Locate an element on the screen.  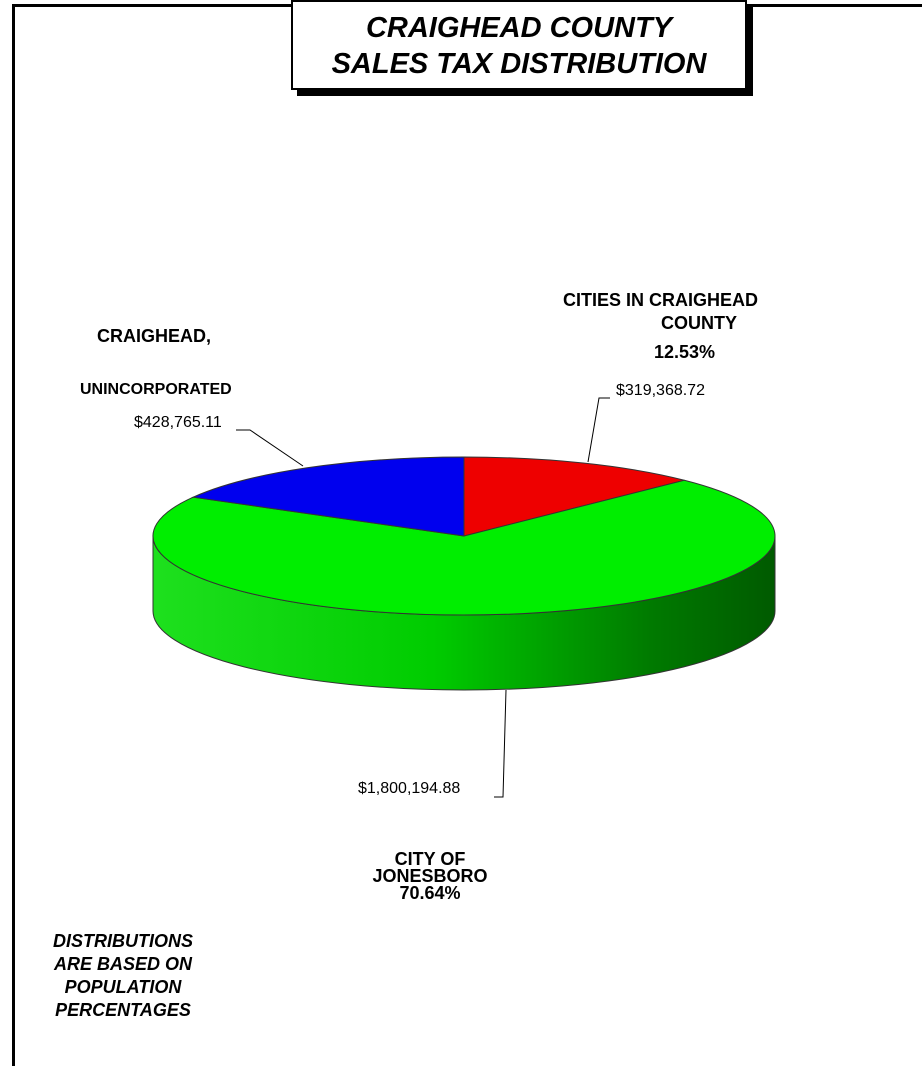
note-line-3: POPULATION is located at coordinates (123, 987).